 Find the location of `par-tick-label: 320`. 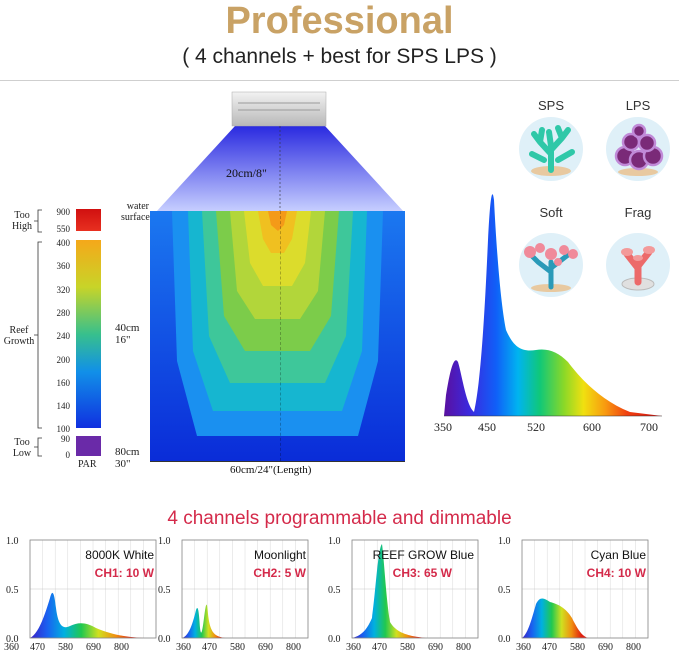

par-tick-label: 320 is located at coordinates (63, 289).